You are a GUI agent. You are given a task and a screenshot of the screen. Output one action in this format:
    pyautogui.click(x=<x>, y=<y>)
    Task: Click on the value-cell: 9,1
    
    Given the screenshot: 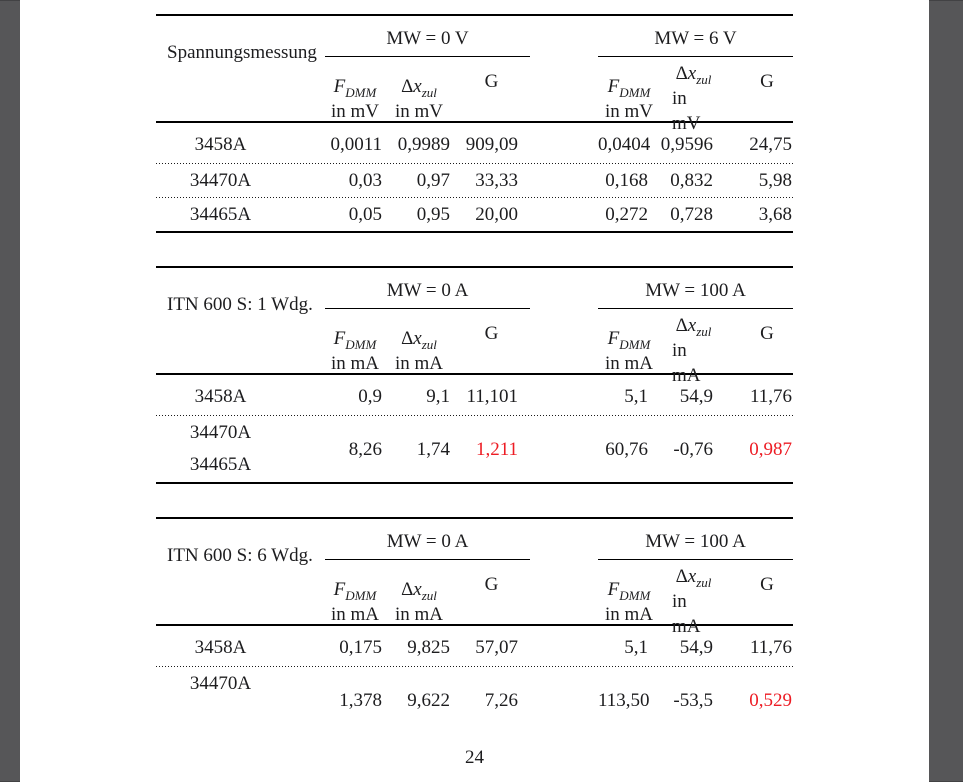 What is the action you would take?
    pyautogui.click(x=438, y=396)
    